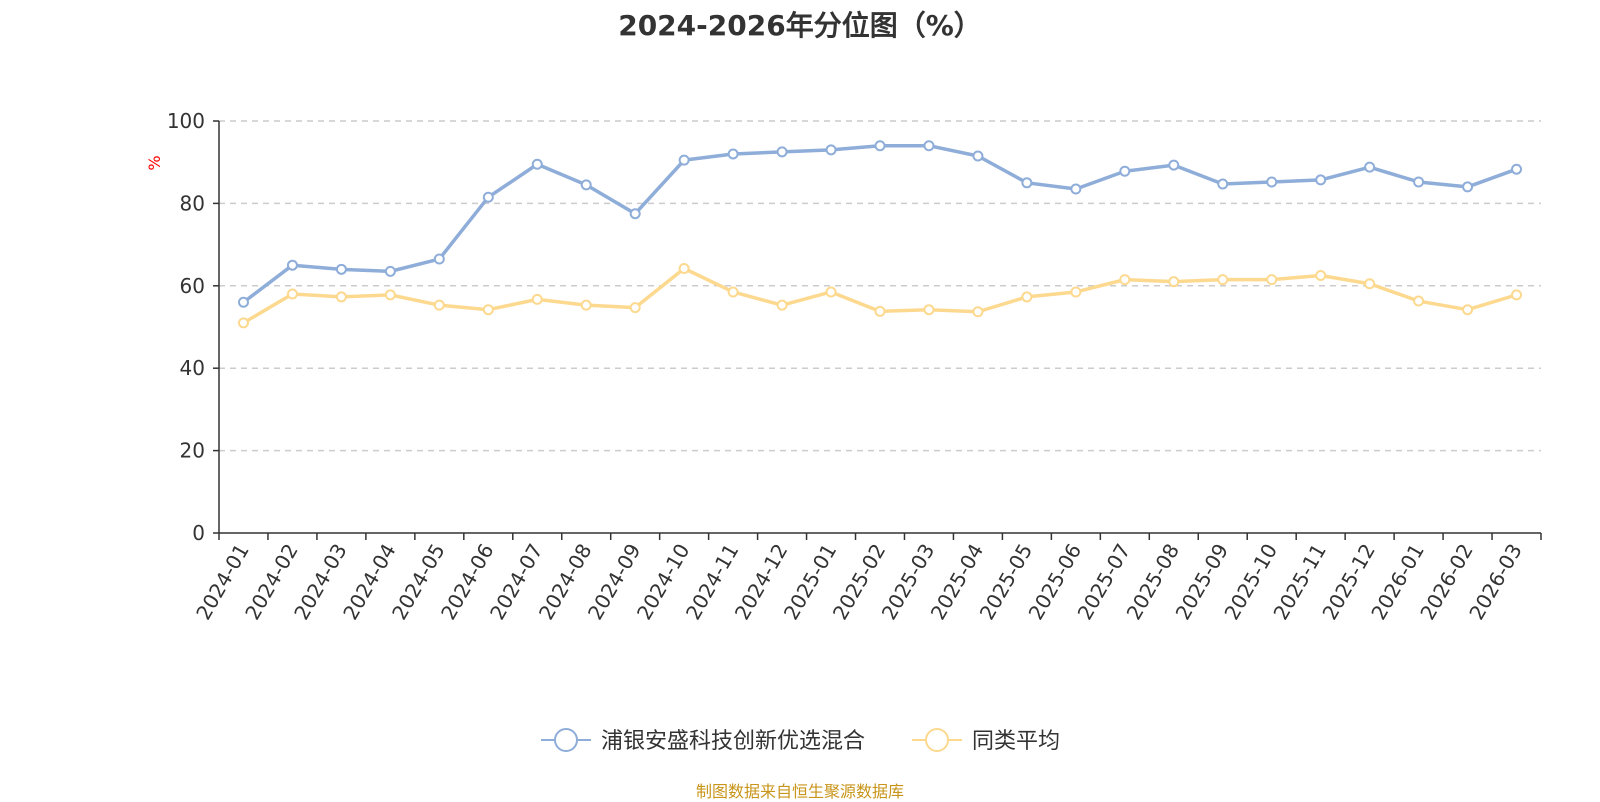  I want to click on y-tick-label: 0, so click(198, 533).